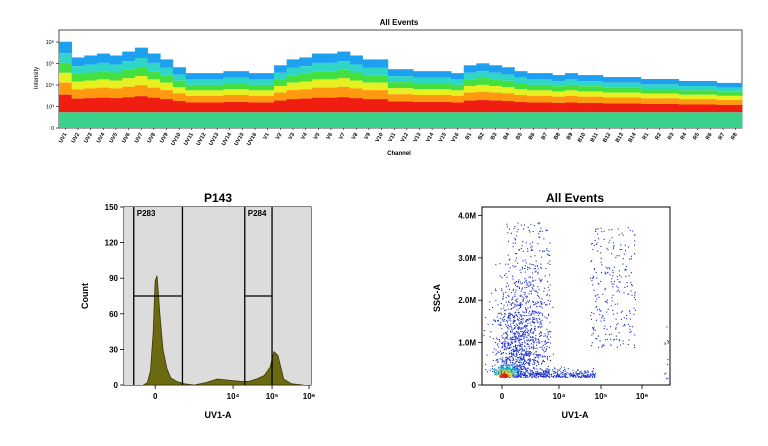  I want to click on spectrum-column-uv4, so click(103, 90).